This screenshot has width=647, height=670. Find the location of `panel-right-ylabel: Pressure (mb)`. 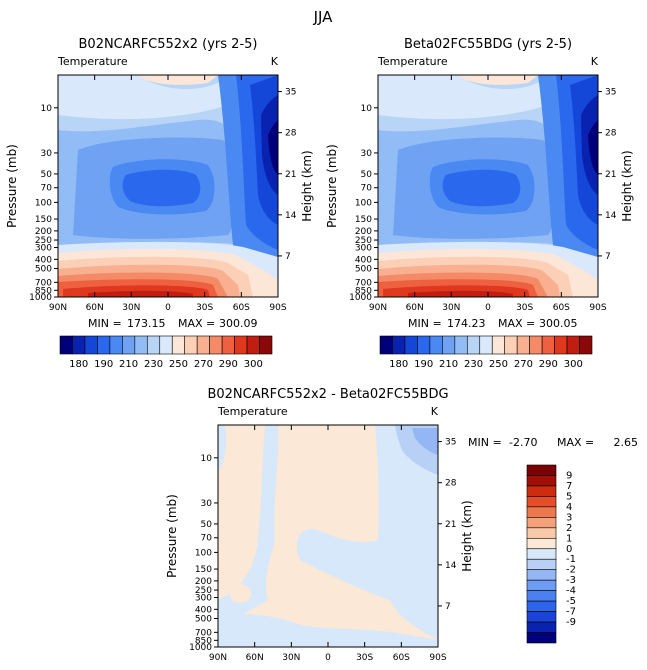

panel-right-ylabel: Pressure (mb) is located at coordinates (332, 186).